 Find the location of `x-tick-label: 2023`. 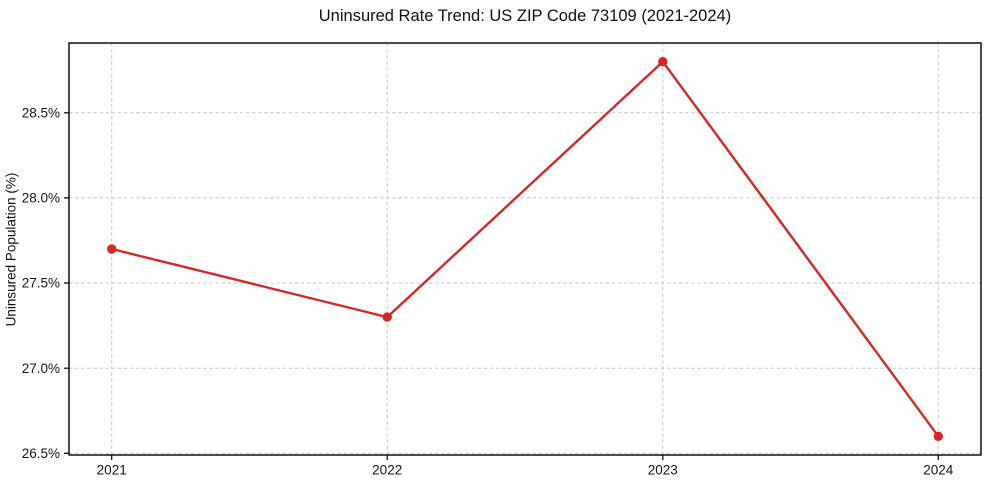

x-tick-label: 2023 is located at coordinates (663, 470).